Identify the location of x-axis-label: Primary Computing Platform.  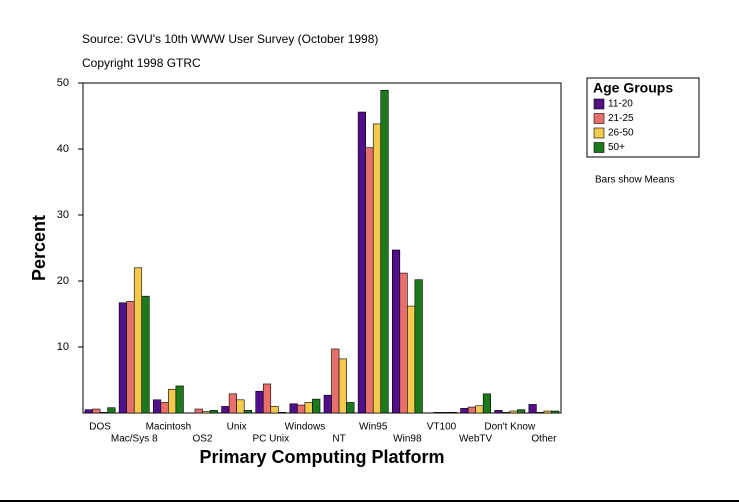
(321, 457).